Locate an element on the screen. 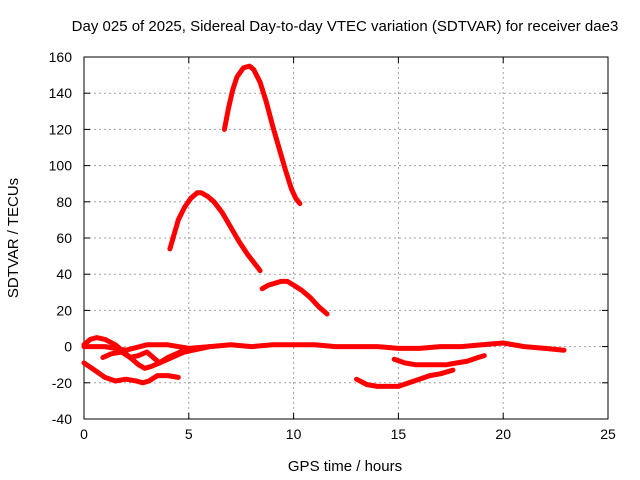 Image resolution: width=640 pixels, height=480 pixels. y-tick-label: -20 is located at coordinates (62, 383).